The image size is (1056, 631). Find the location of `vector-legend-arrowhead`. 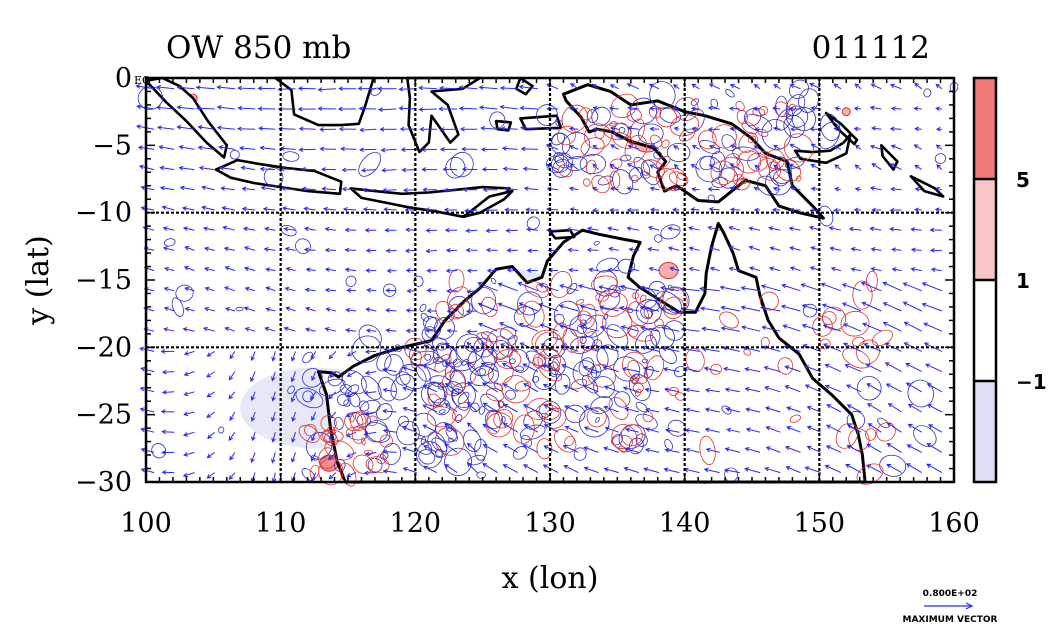

vector-legend-arrowhead is located at coordinates (969, 606).